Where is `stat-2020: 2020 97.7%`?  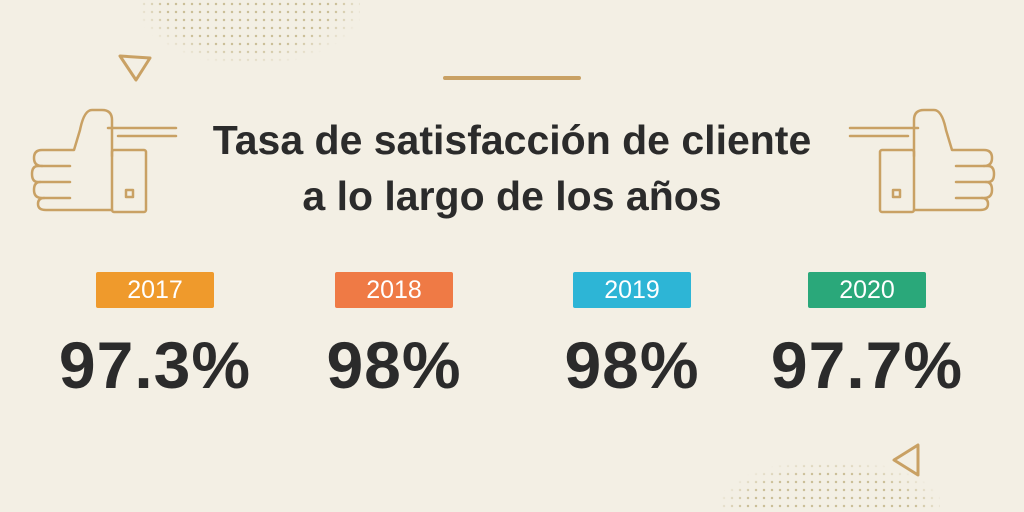
stat-2020: 2020 97.7% is located at coordinates (867, 336).